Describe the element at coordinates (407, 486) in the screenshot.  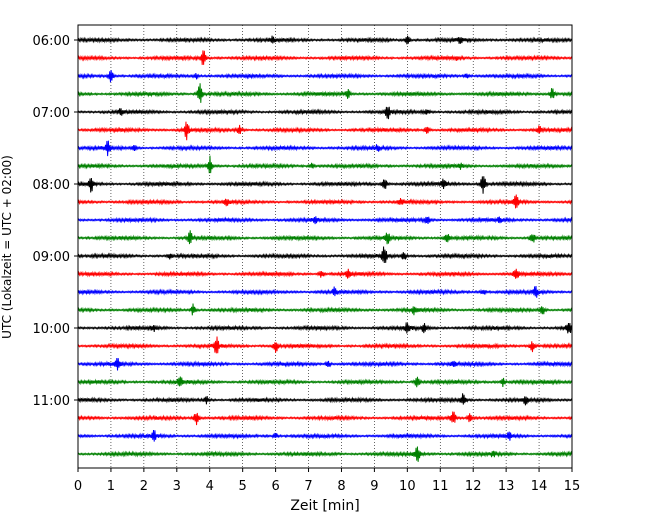
I see `x-tick-label: 10` at that location.